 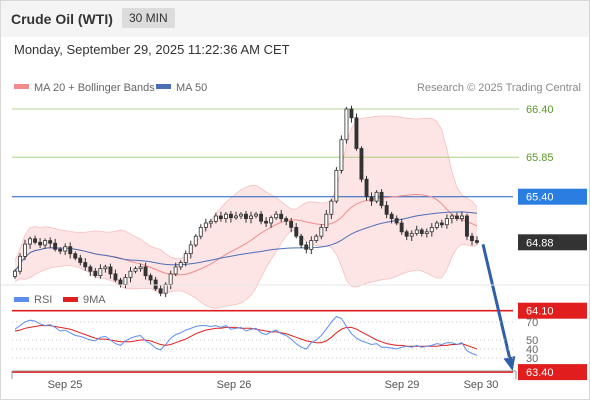 What do you see at coordinates (540, 373) in the screenshot?
I see `level-tag-text-63.40: 63.40` at bounding box center [540, 373].